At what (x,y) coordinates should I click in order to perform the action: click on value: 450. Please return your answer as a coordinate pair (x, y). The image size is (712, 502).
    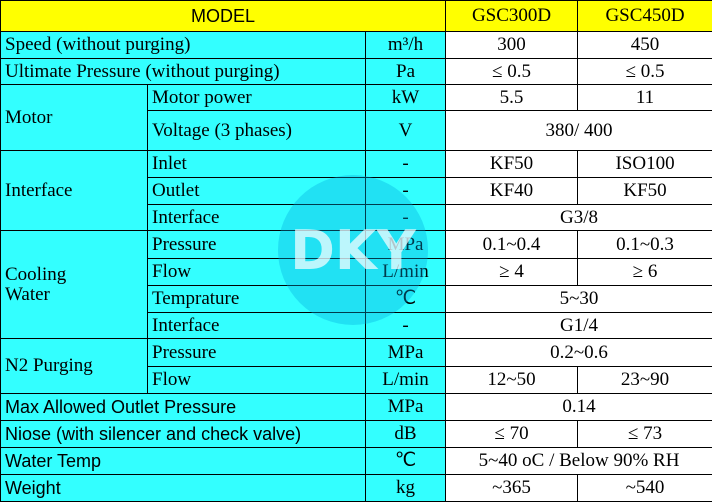
    Looking at the image, I should click on (645, 45).